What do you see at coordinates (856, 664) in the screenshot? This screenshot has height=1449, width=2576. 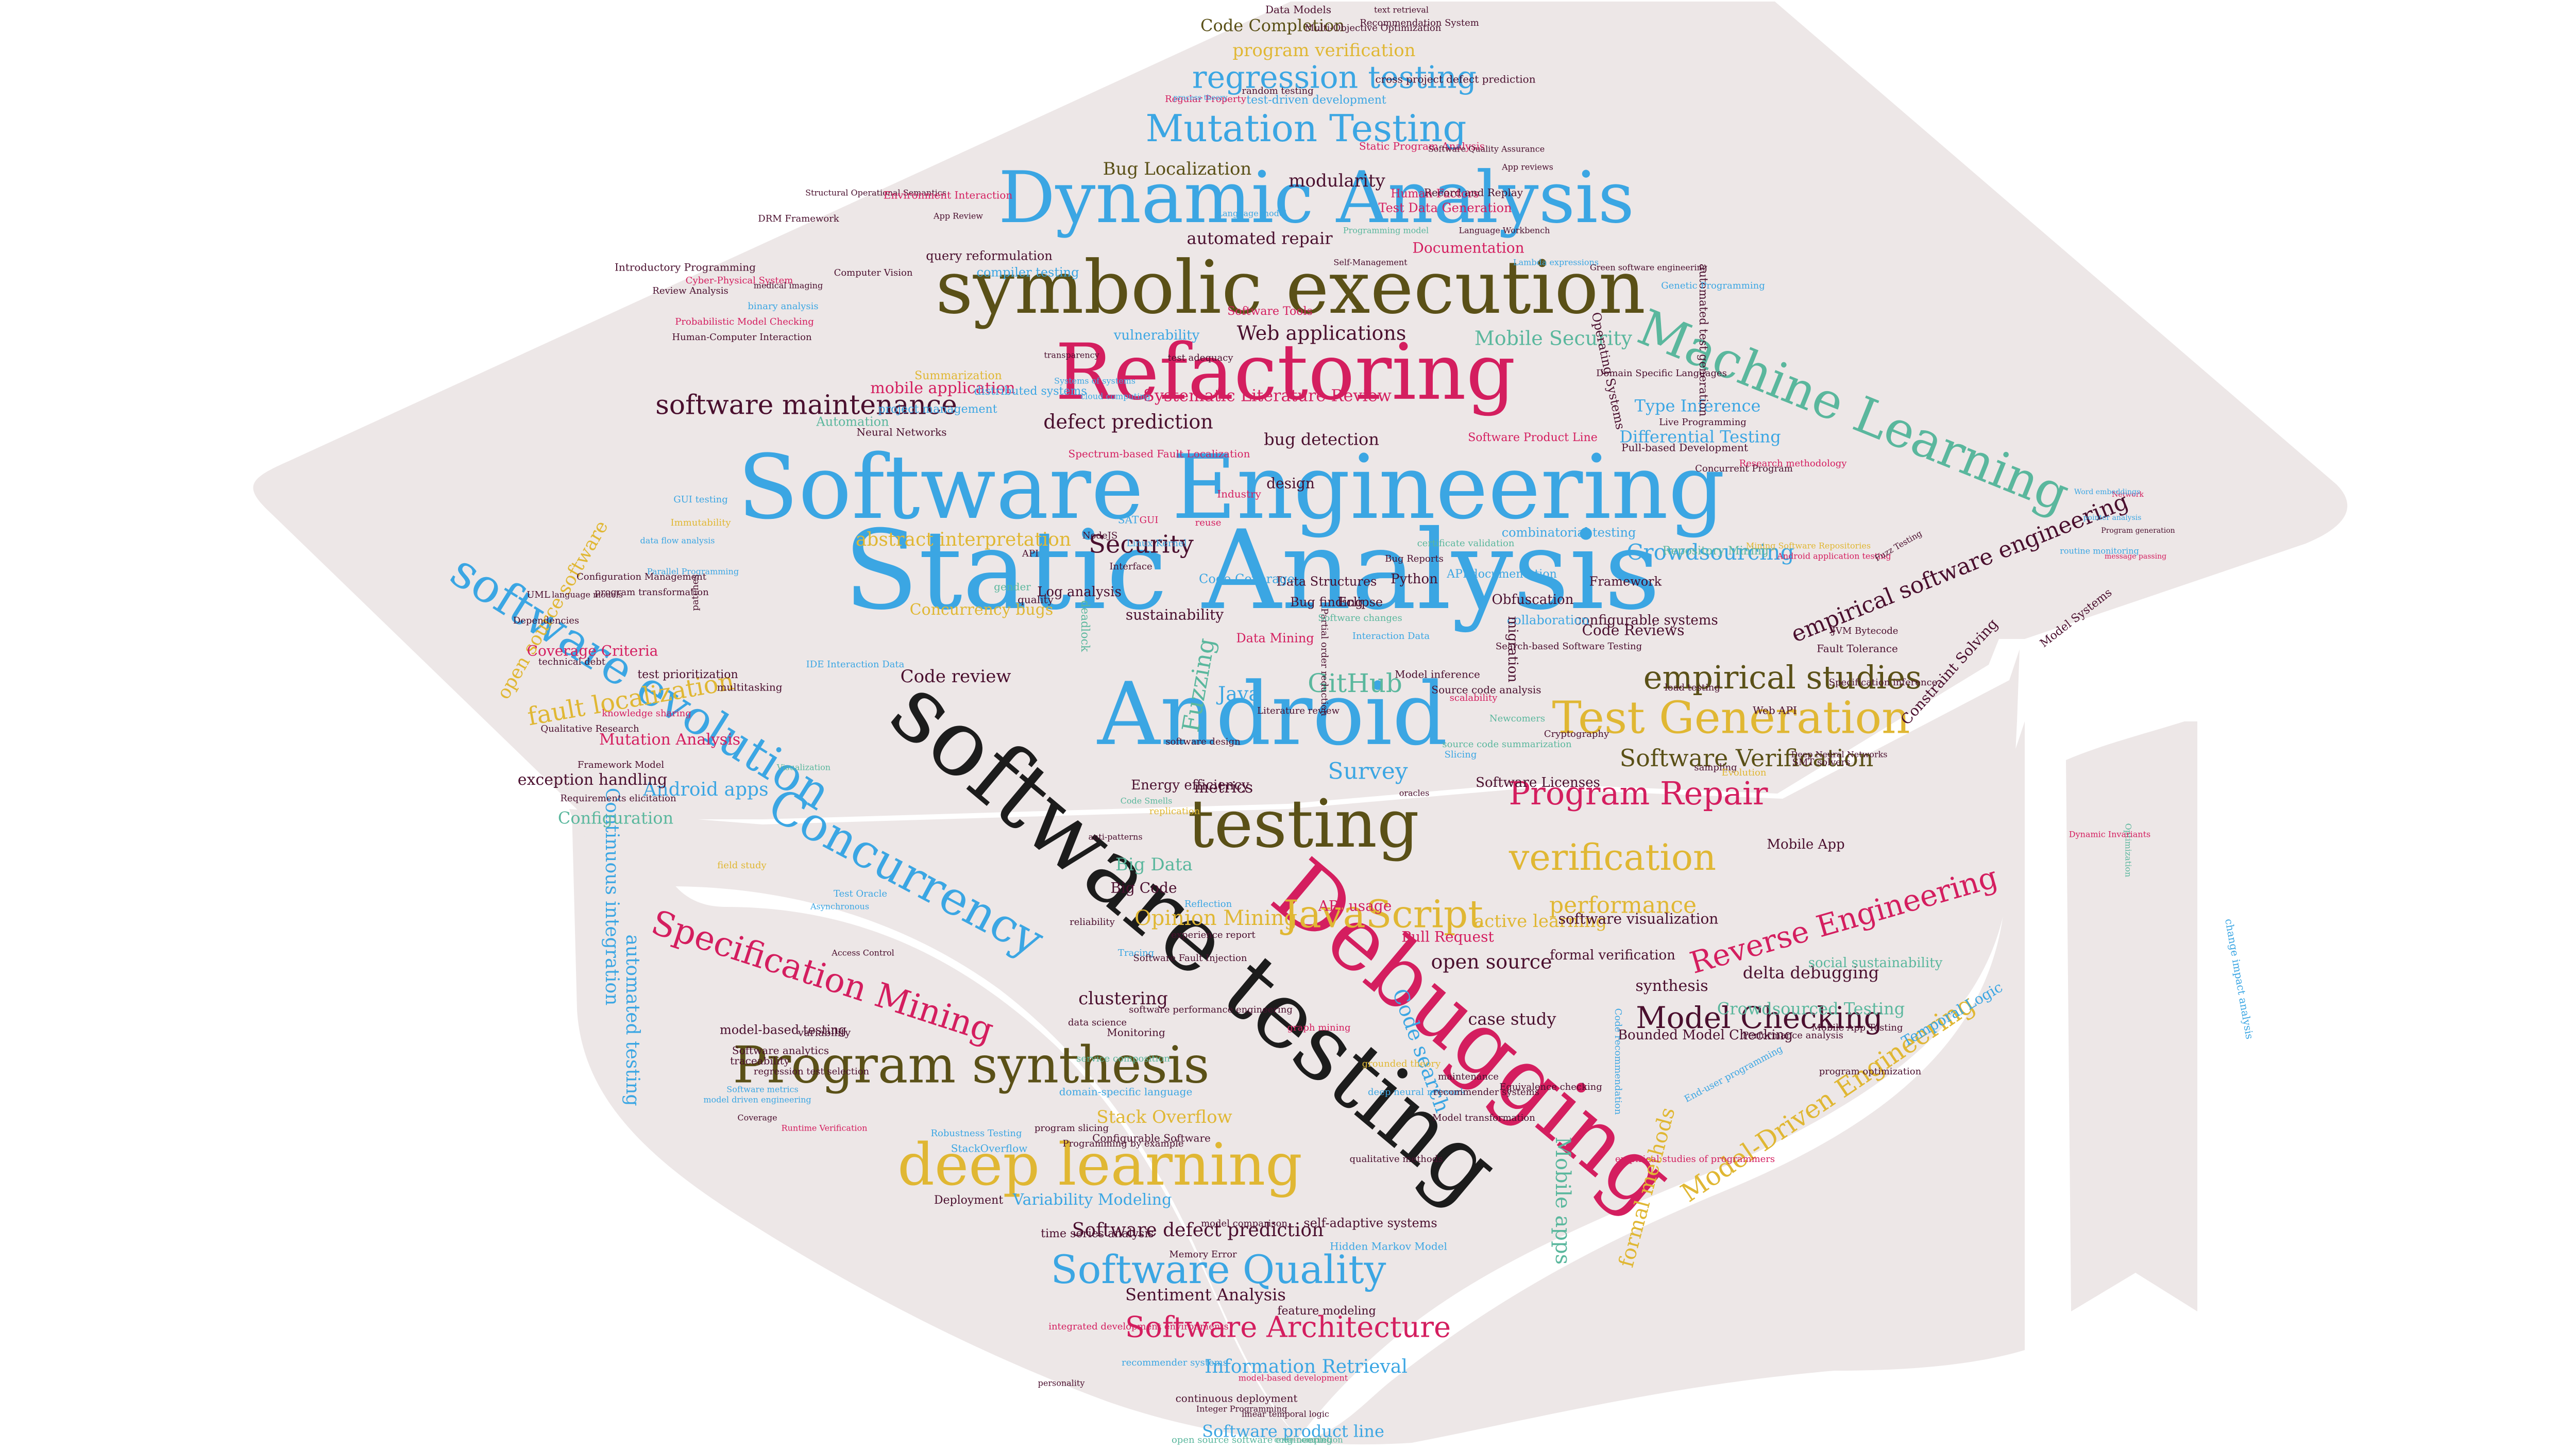 I see `word-cloud-term: IDE Interaction Data` at bounding box center [856, 664].